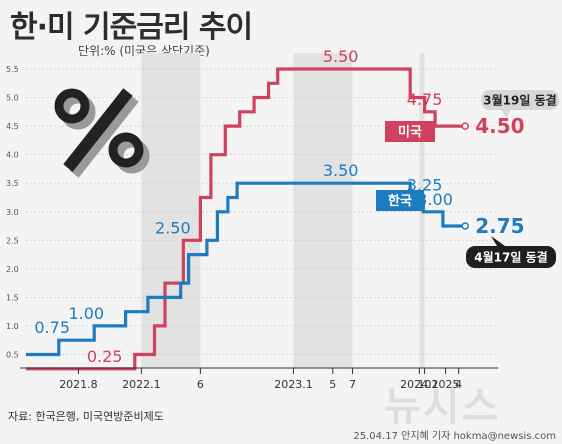 This screenshot has height=444, width=562. I want to click on x-tick-label: 2024.1, so click(419, 384).